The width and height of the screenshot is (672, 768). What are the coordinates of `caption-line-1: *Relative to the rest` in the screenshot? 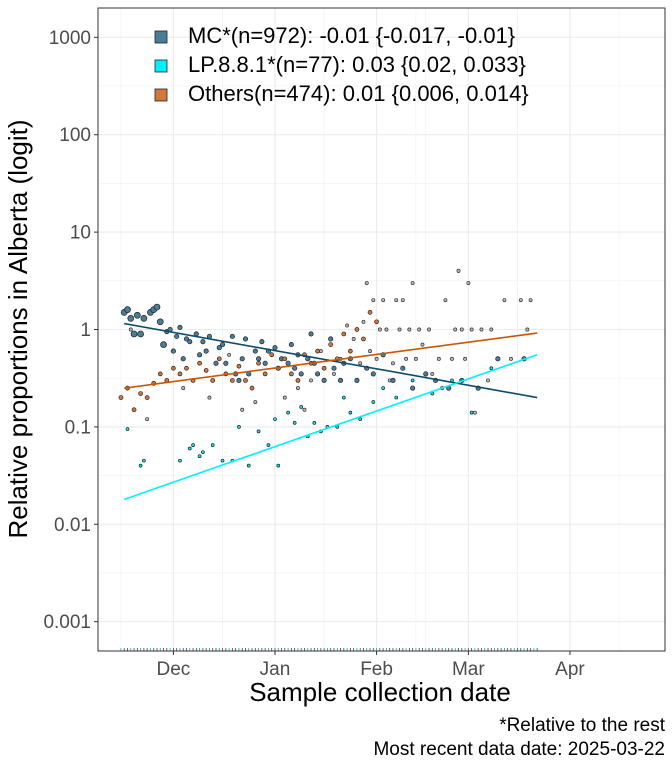 It's located at (582, 725).